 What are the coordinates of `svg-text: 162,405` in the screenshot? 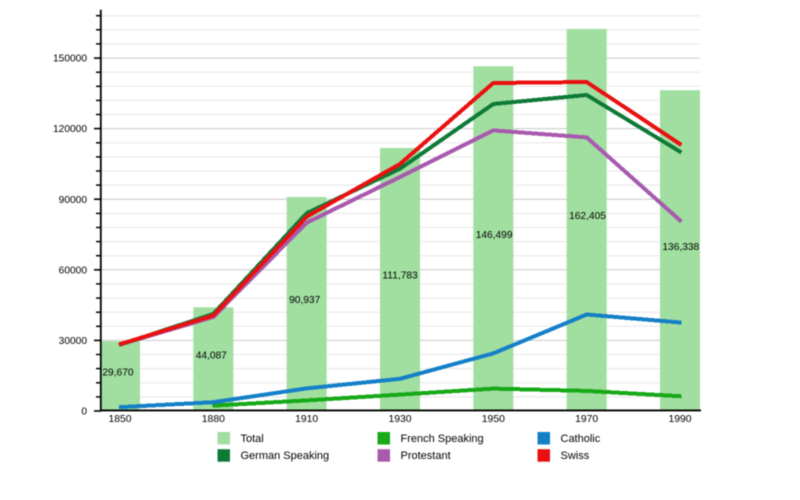 It's located at (587, 216).